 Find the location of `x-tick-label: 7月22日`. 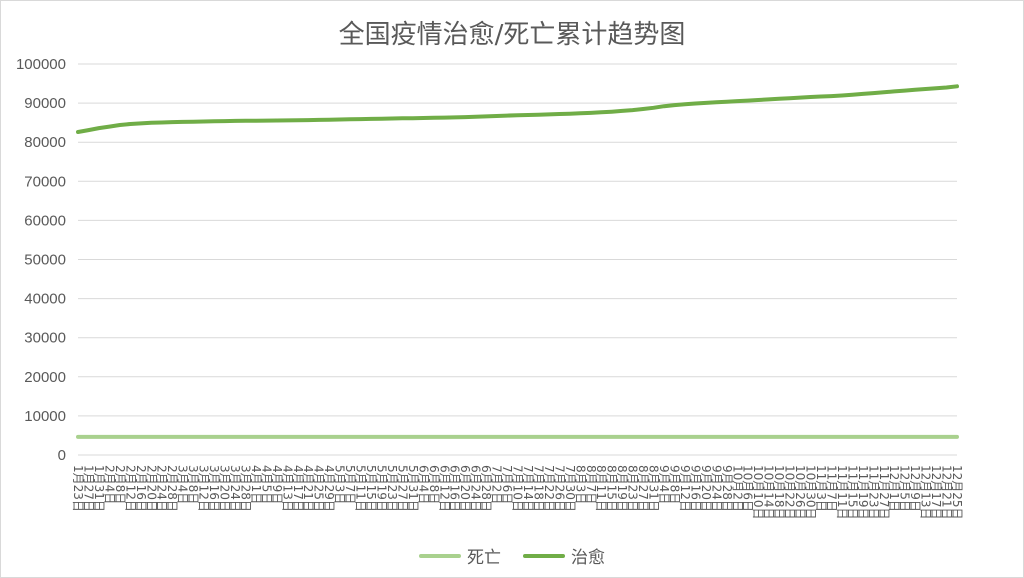

x-tick-label: 7月22日 is located at coordinates (549, 488).